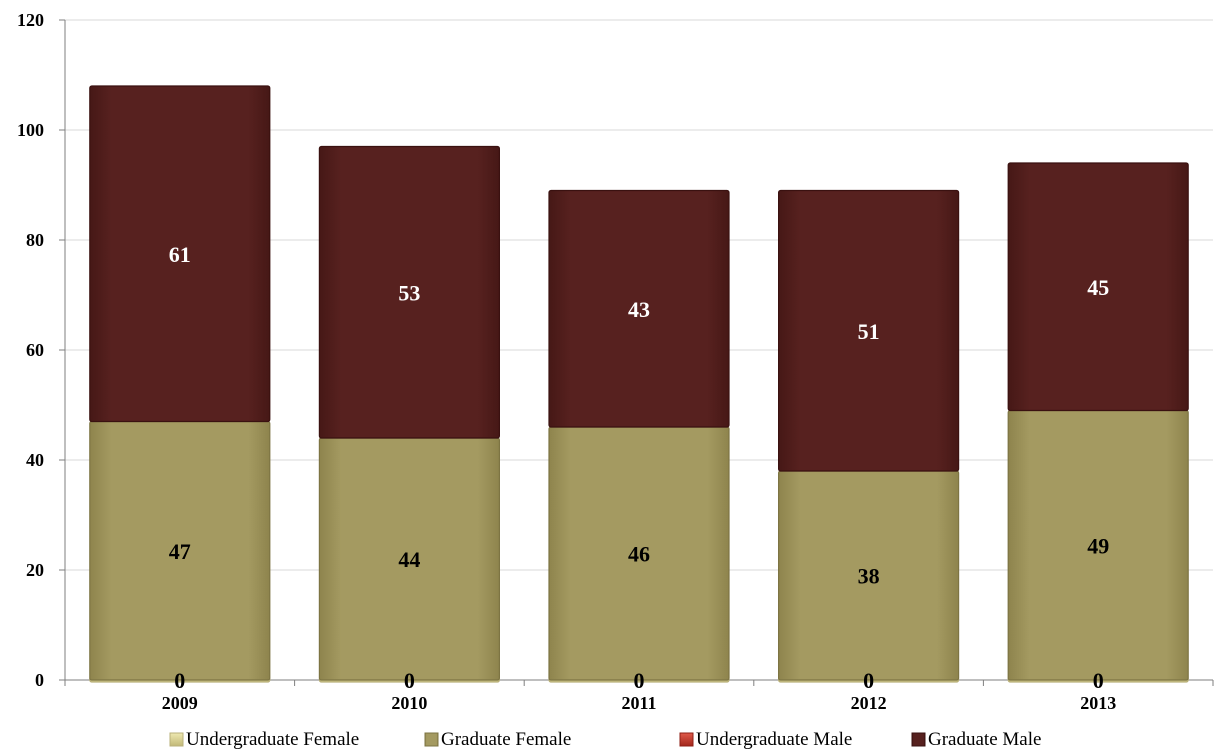 This screenshot has height=755, width=1228. What do you see at coordinates (35, 240) in the screenshot?
I see `y-tick-label: 80` at bounding box center [35, 240].